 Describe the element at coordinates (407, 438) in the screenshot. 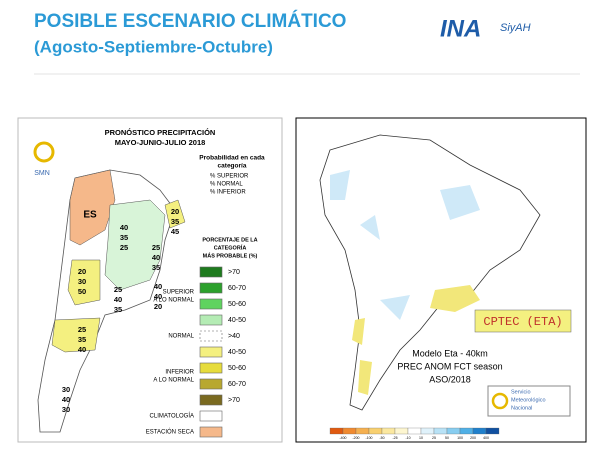

I see `colorbar-tick: -10` at that location.